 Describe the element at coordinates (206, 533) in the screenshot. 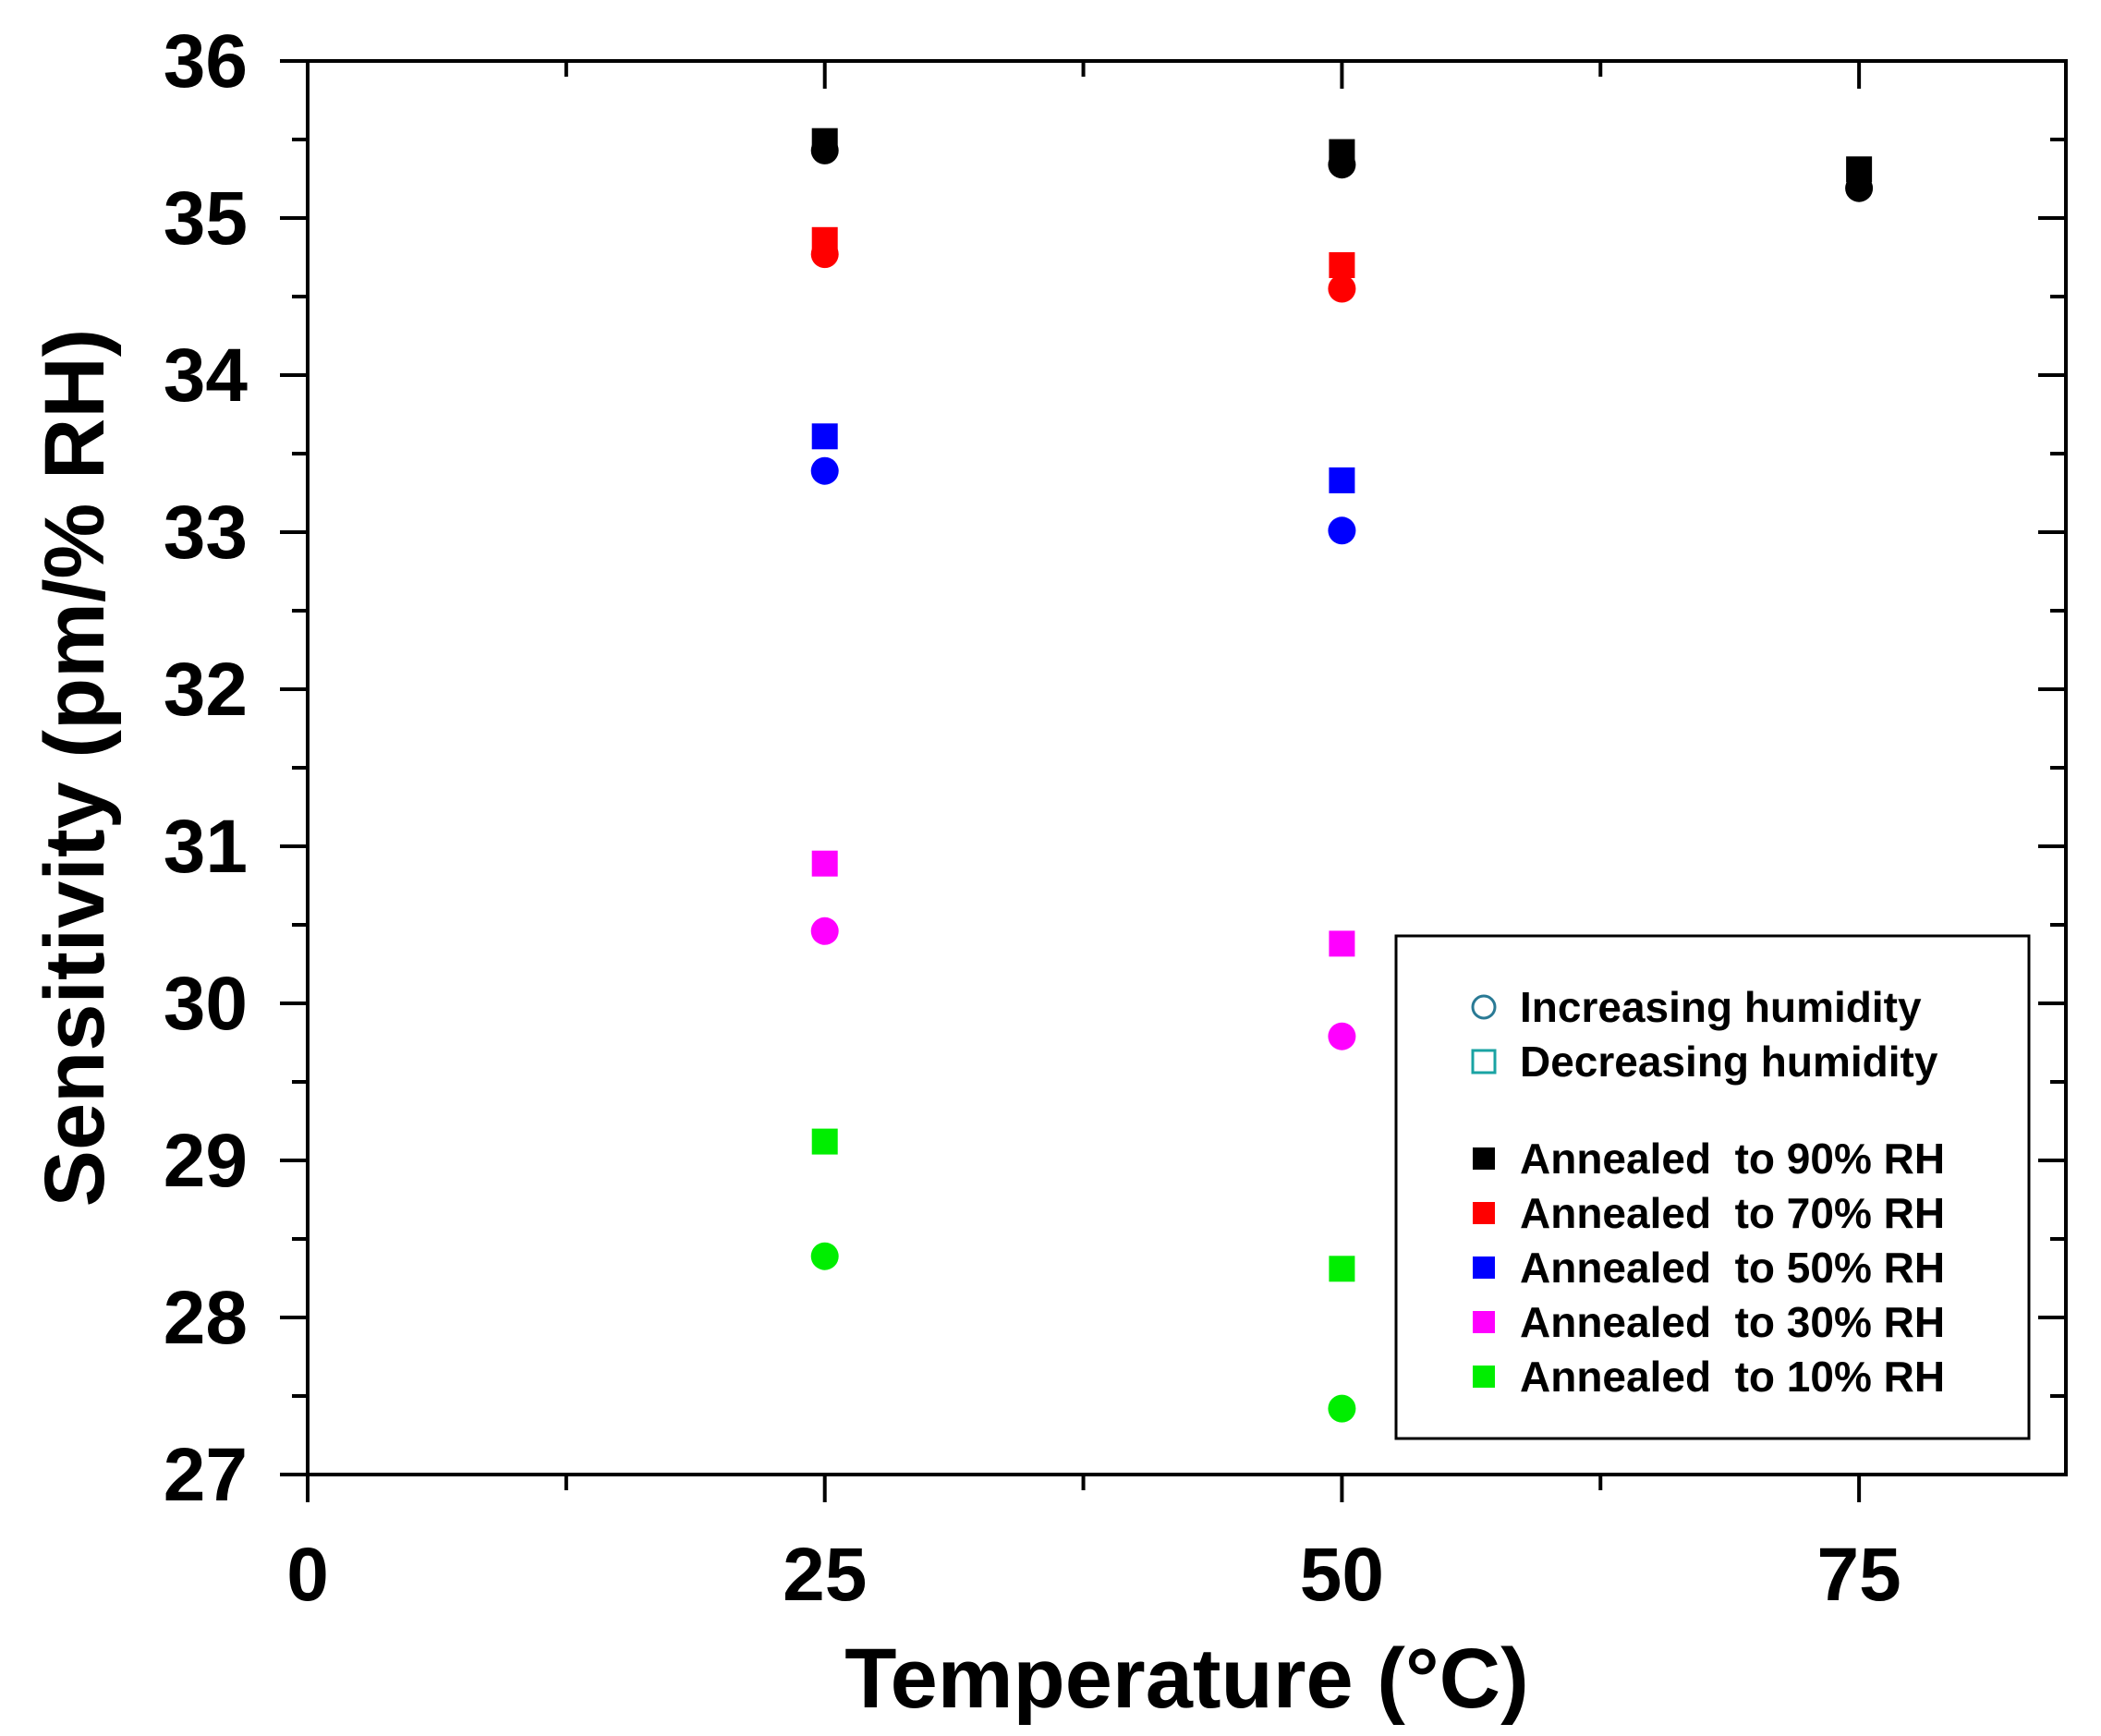

I see `y-tick-label: 33` at that location.